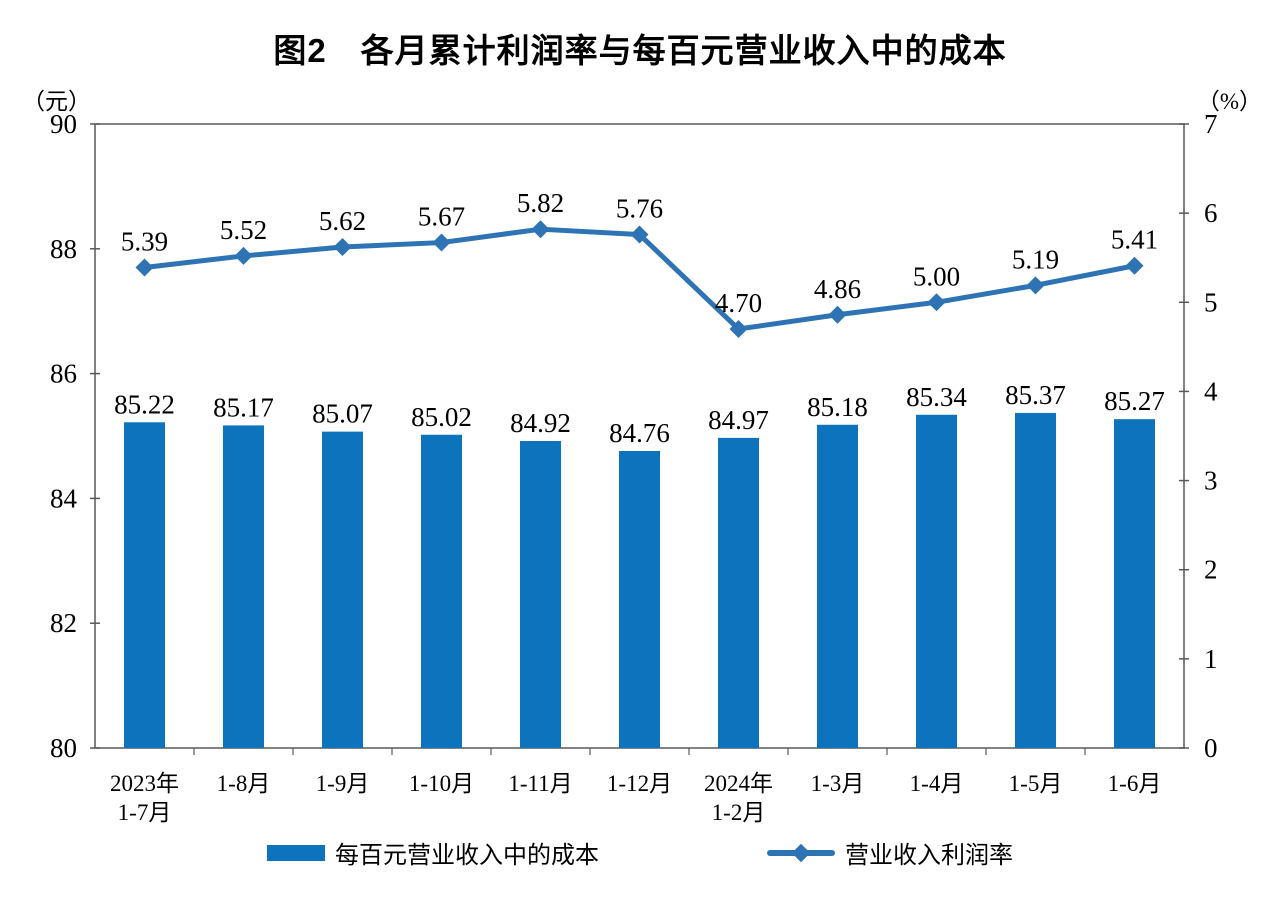  What do you see at coordinates (1035, 395) in the screenshot?
I see `bar-value-label: 85.37` at bounding box center [1035, 395].